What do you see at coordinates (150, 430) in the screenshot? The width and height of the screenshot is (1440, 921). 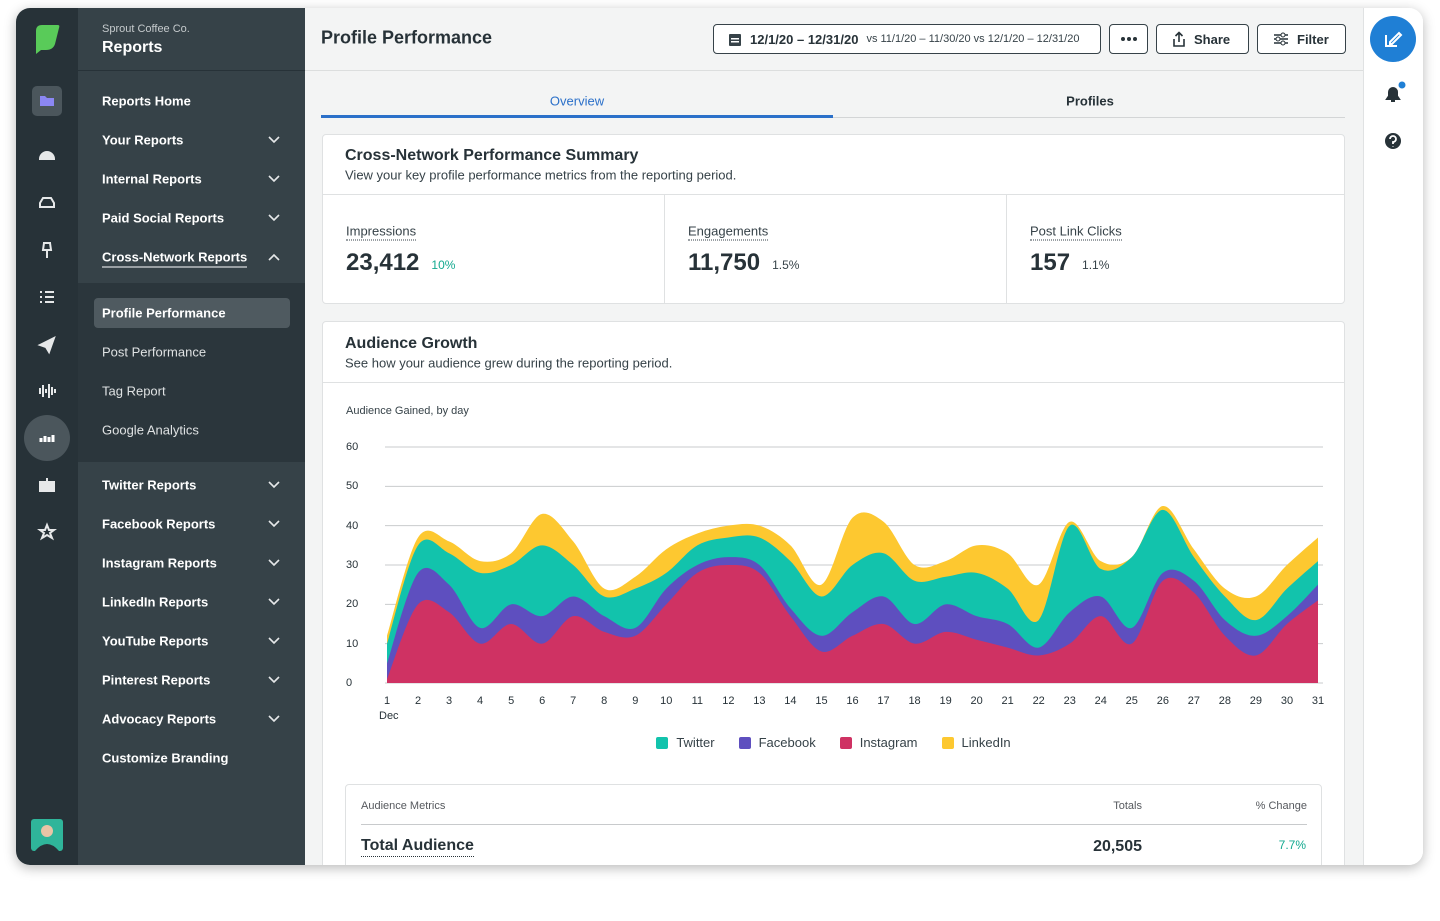 I see `sub-nav-item: Google Analytics` at bounding box center [150, 430].